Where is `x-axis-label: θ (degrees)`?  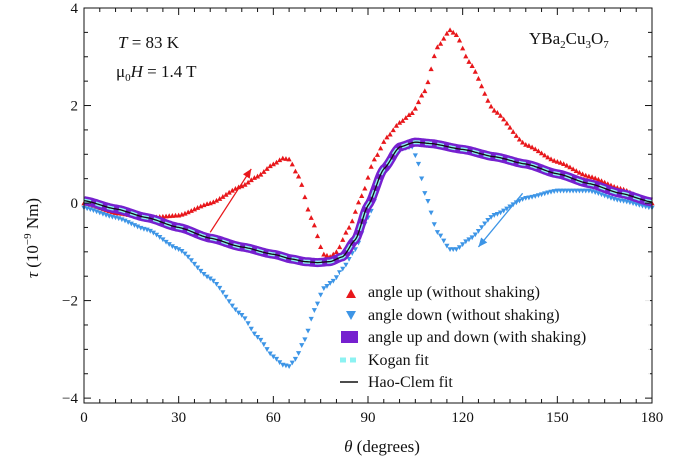
x-axis-label: θ (degrees) is located at coordinates (382, 446).